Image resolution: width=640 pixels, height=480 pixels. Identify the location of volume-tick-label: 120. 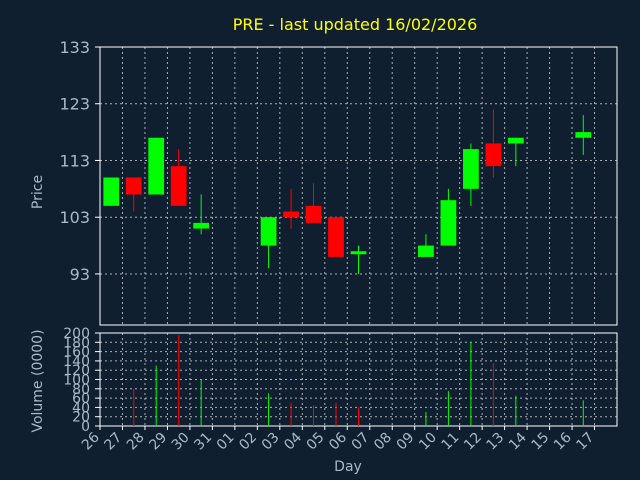
(76, 371).